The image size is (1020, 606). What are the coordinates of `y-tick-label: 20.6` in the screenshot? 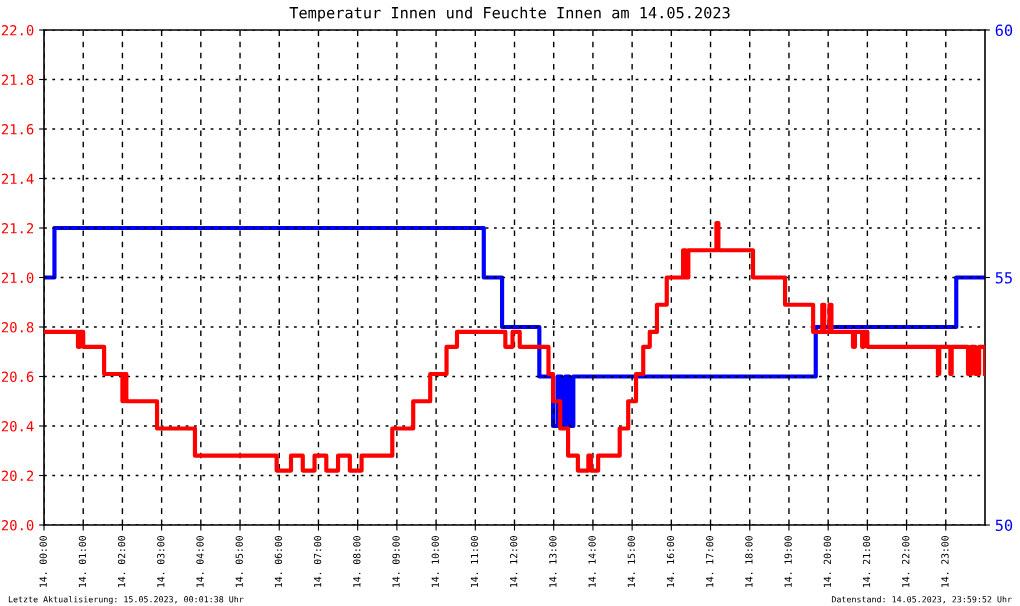 It's located at (17, 377).